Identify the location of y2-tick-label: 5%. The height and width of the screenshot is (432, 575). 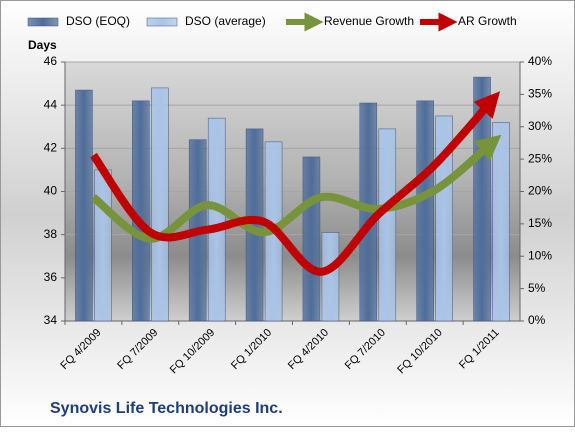
(537, 288).